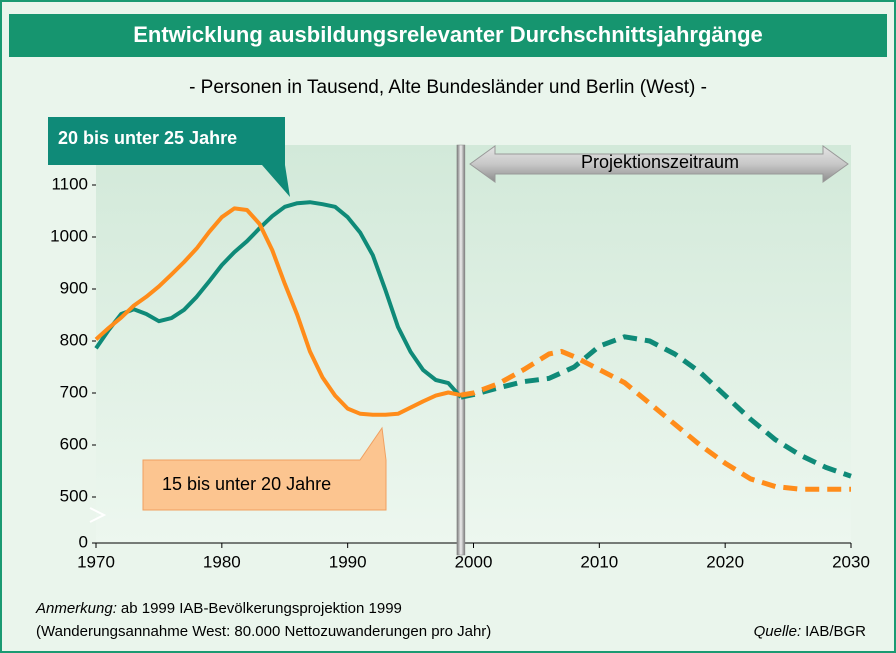 The image size is (896, 653). What do you see at coordinates (98, 515) in the screenshot?
I see `axis-break` at bounding box center [98, 515].